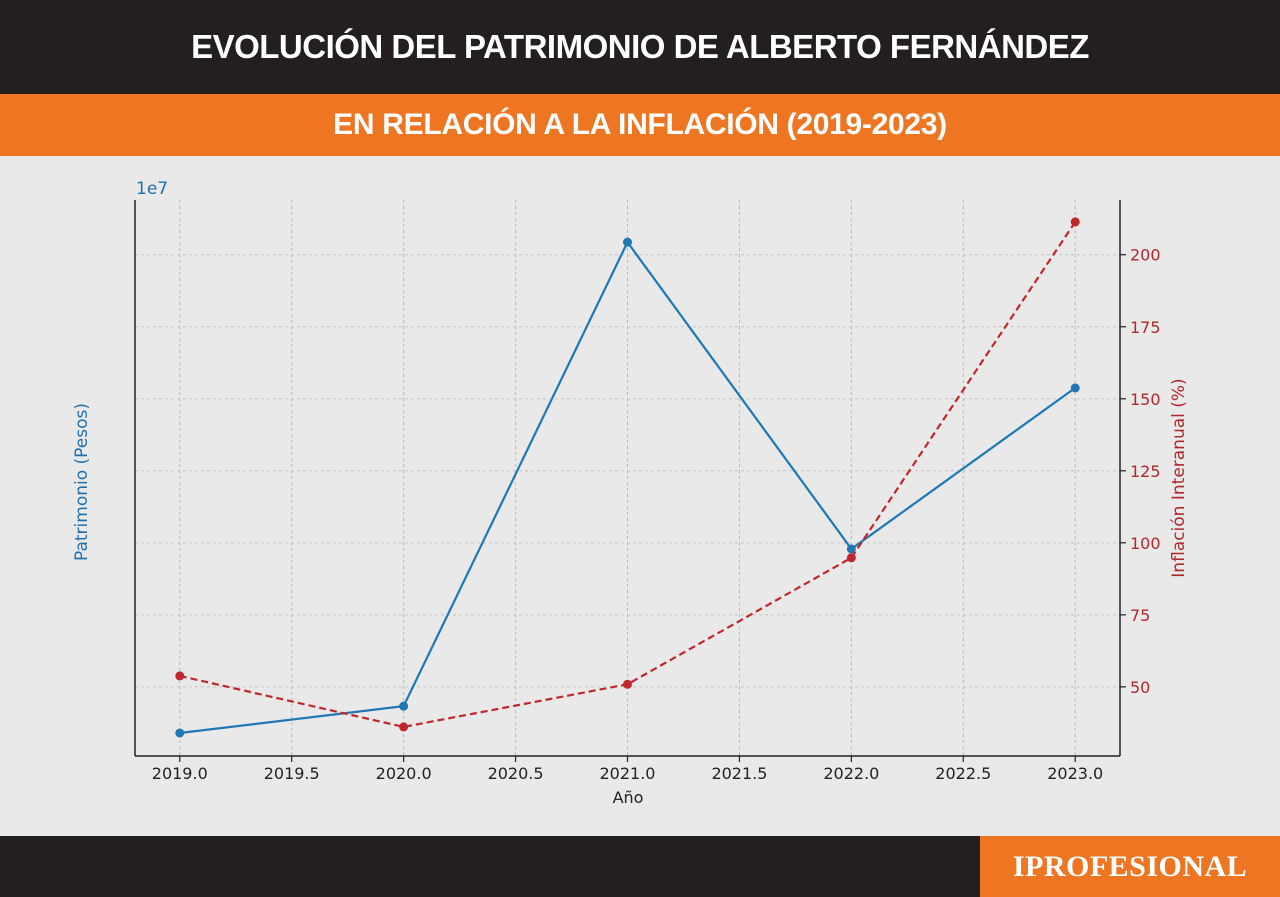  Describe the element at coordinates (1140, 615) in the screenshot. I see `right-tick-label: 75` at that location.